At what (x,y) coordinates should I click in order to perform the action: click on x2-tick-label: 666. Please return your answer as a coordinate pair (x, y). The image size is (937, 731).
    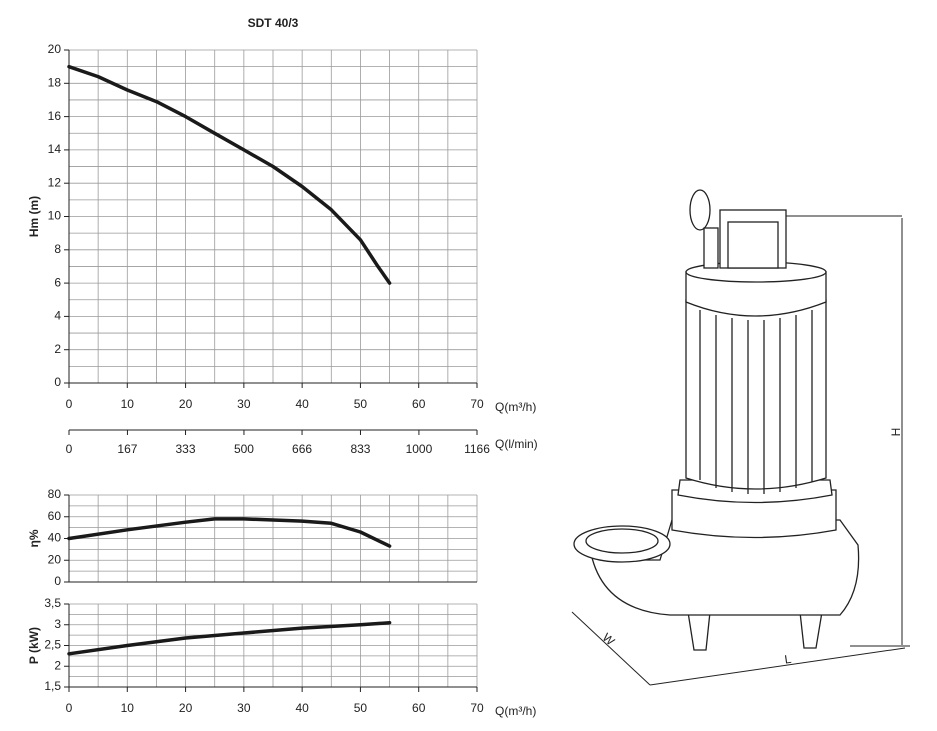
    Looking at the image, I should click on (302, 449).